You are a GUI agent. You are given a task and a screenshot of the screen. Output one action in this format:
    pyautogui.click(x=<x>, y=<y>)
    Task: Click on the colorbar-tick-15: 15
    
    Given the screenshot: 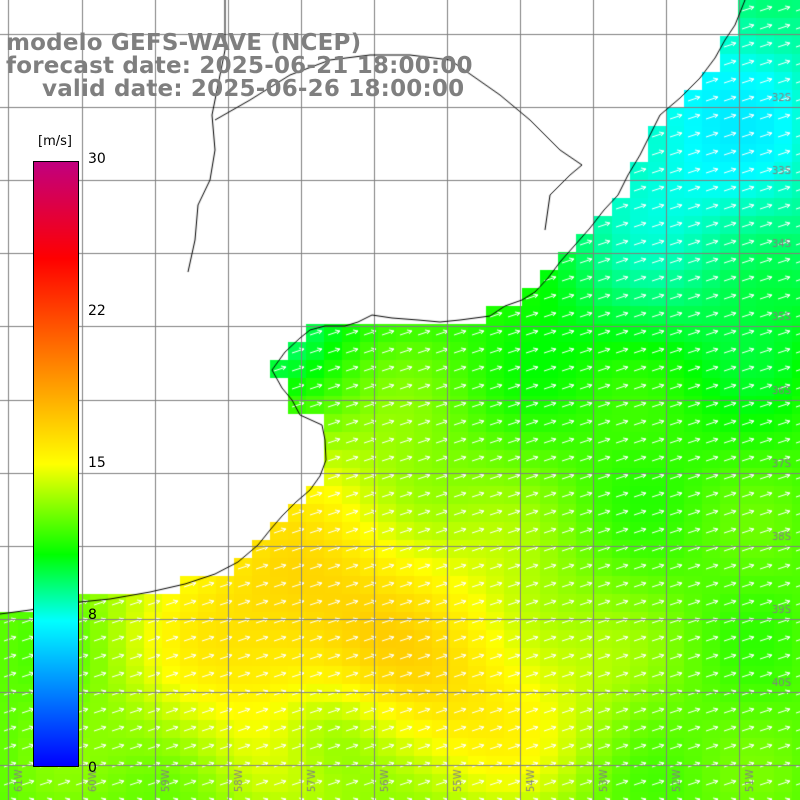 What is the action you would take?
    pyautogui.click(x=97, y=463)
    